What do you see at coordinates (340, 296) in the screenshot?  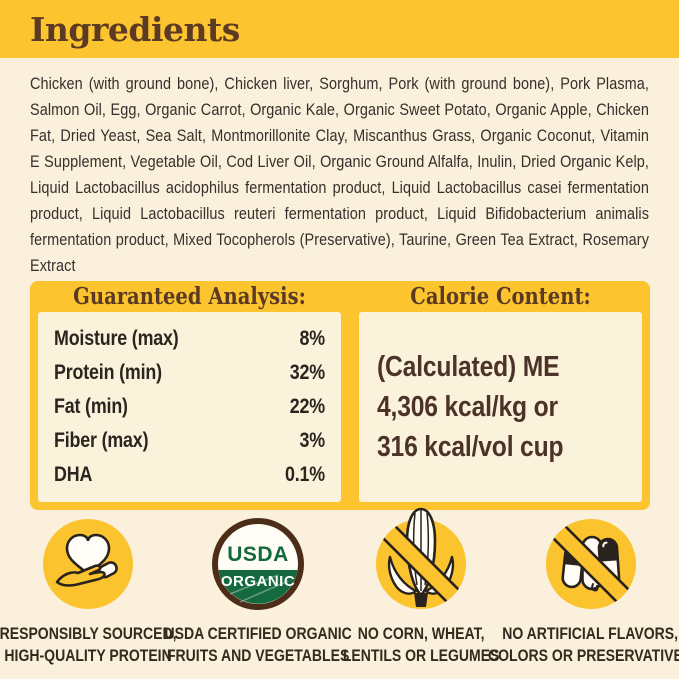 I see `panel-headers: Guaranteed Analysis: Calorie Content:` at bounding box center [340, 296].